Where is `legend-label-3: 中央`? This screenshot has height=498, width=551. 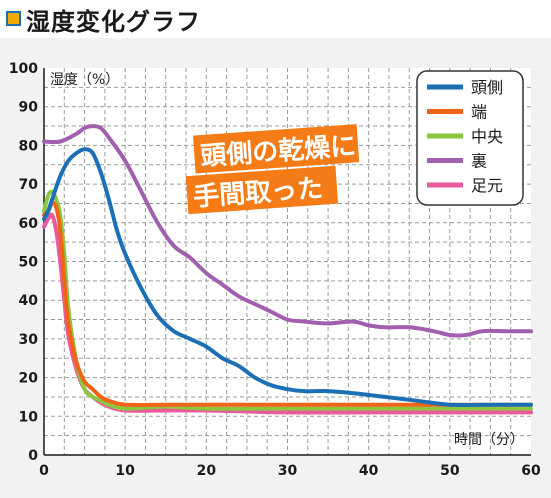
legend-label-3: 中央 is located at coordinates (487, 136).